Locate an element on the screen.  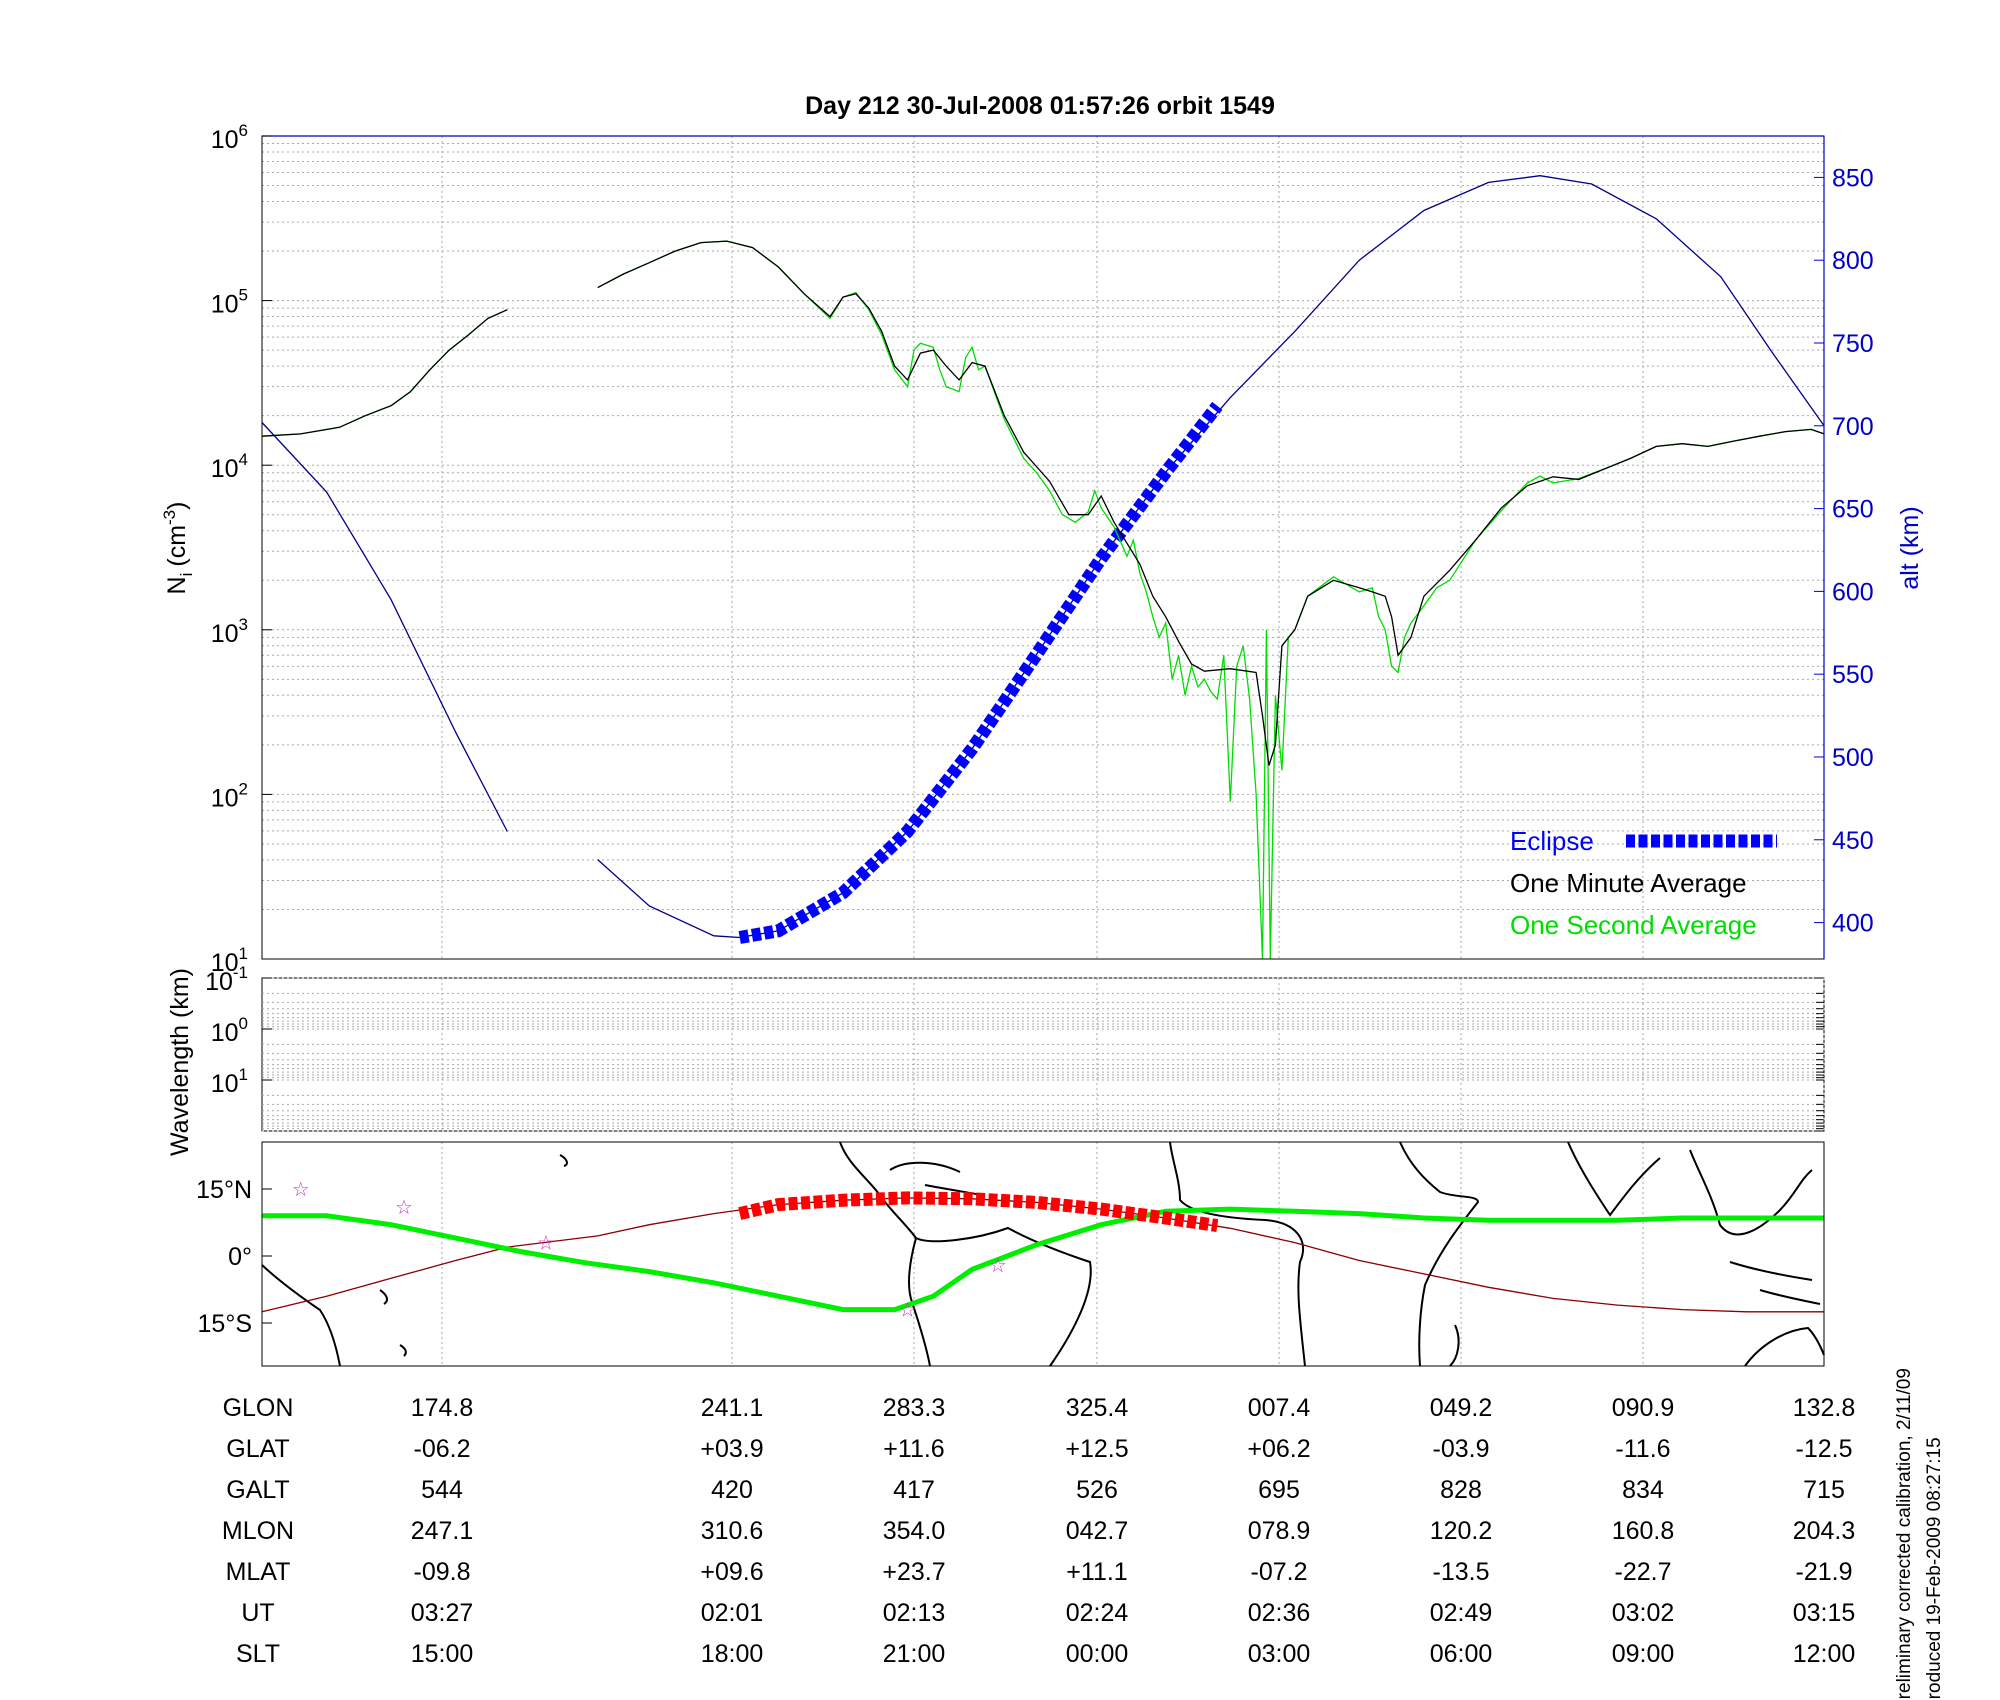
table-cell: 417 is located at coordinates (914, 1490).